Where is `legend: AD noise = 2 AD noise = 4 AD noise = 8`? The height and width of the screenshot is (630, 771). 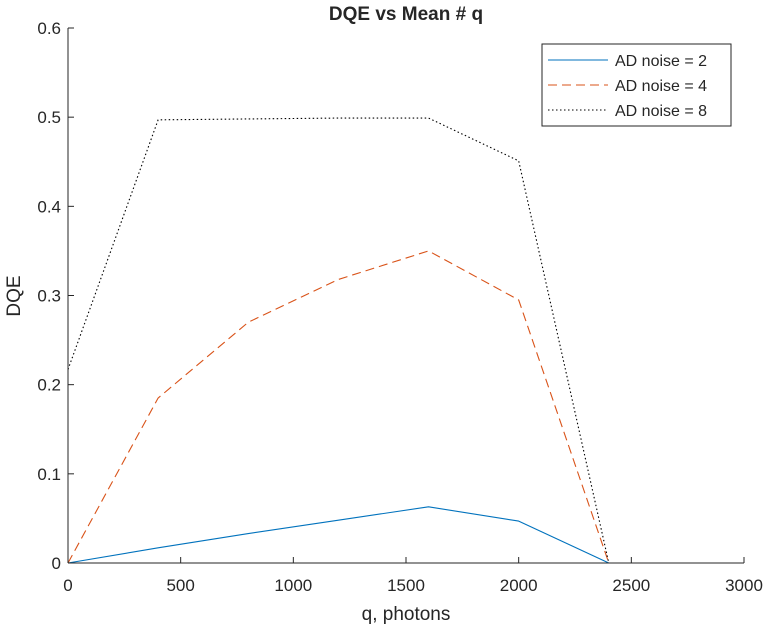 legend: AD noise = 2 AD noise = 4 AD noise = 8 is located at coordinates (636, 85).